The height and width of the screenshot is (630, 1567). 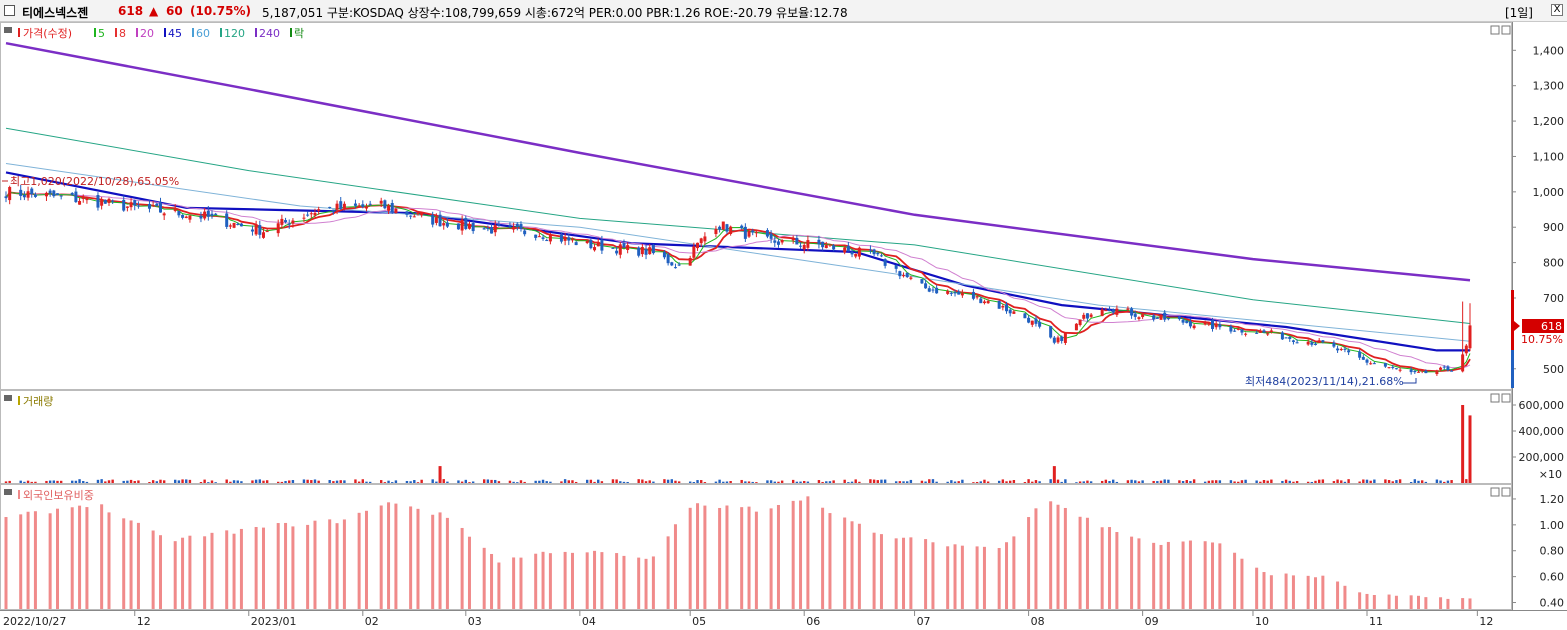 I want to click on ma-legend-8: 8, so click(x=122, y=33).